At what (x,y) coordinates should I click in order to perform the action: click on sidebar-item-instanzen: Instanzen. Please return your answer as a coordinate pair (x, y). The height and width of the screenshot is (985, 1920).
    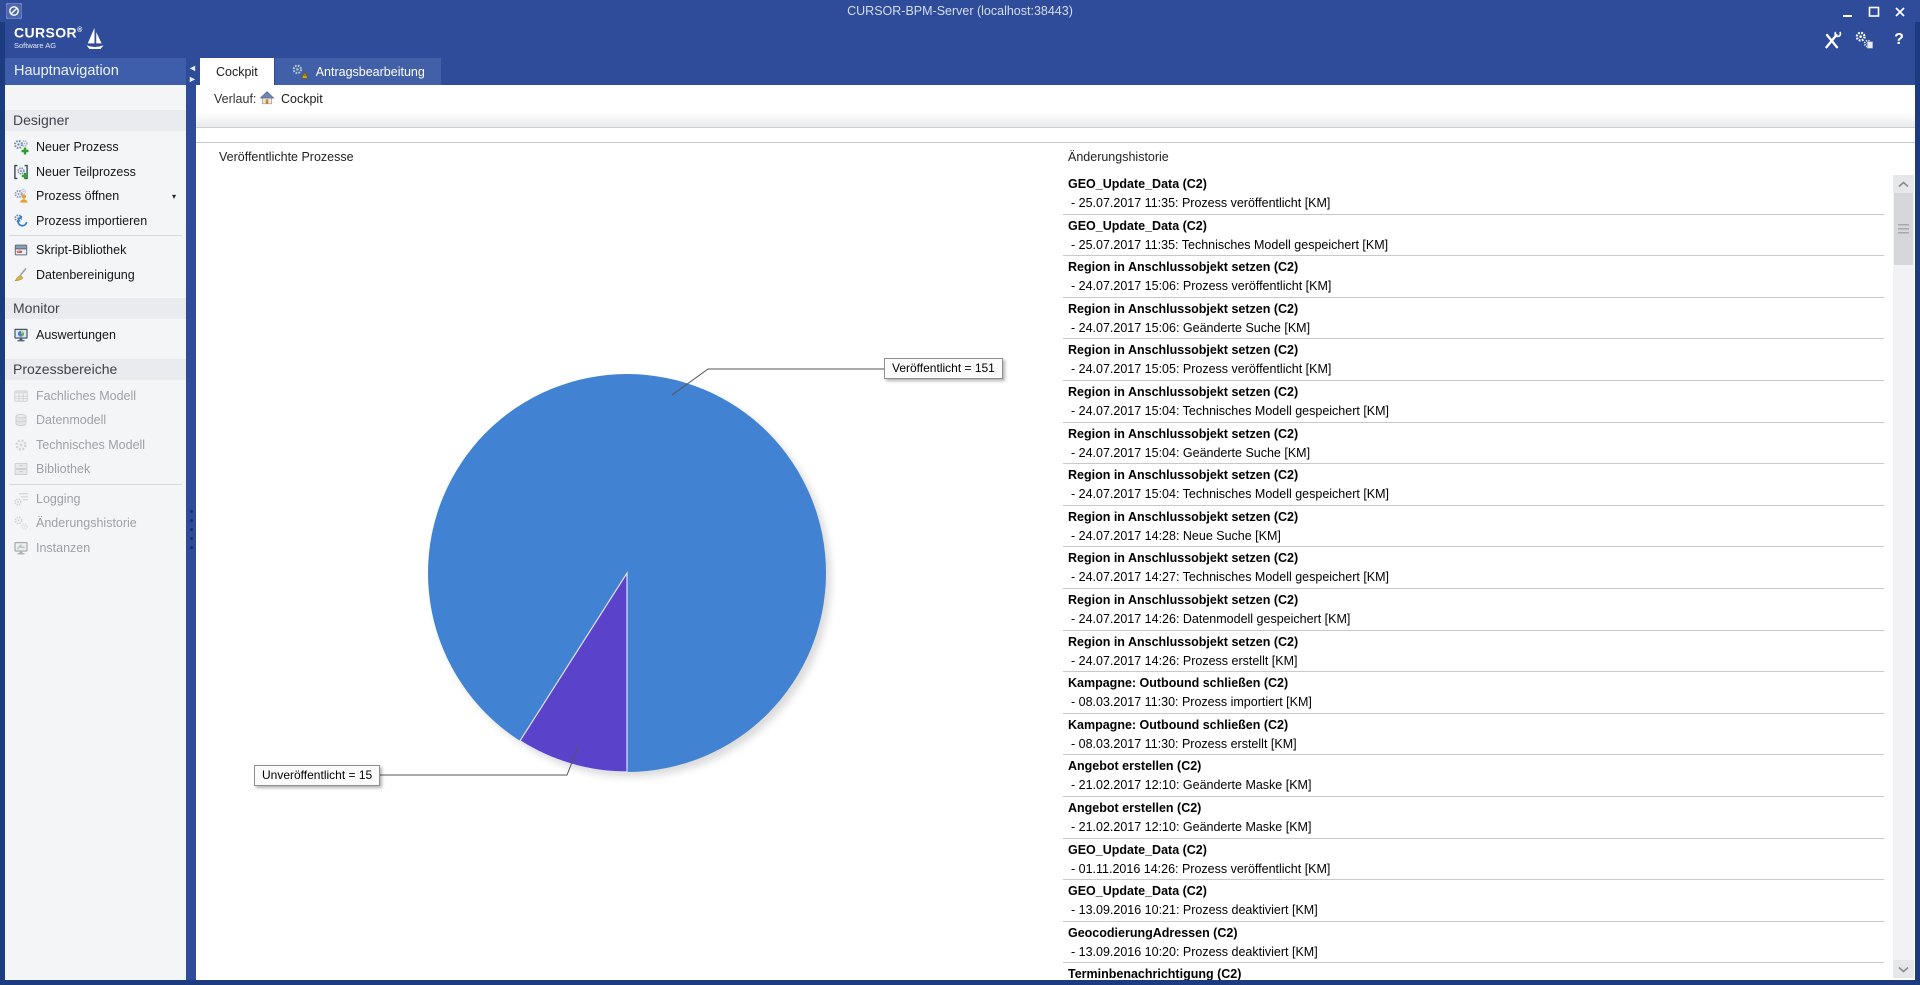
    Looking at the image, I should click on (95, 548).